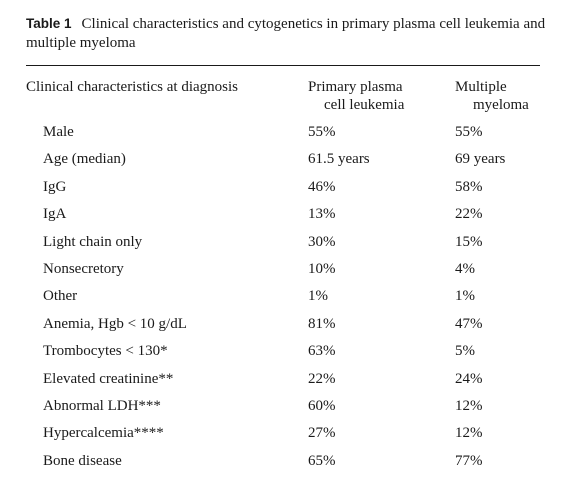 The width and height of the screenshot is (569, 494). What do you see at coordinates (115, 323) in the screenshot?
I see `row-characteristic: Anemia, Hgb < 10 g/dL` at bounding box center [115, 323].